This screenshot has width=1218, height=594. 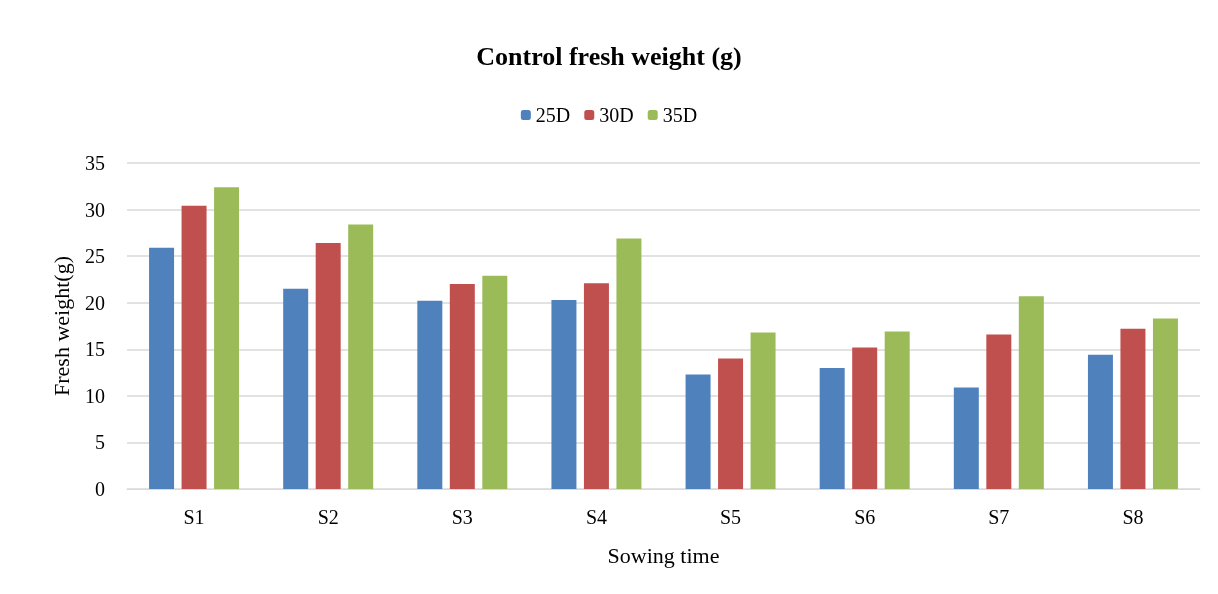 What do you see at coordinates (616, 115) in the screenshot?
I see `legend-label: 30D` at bounding box center [616, 115].